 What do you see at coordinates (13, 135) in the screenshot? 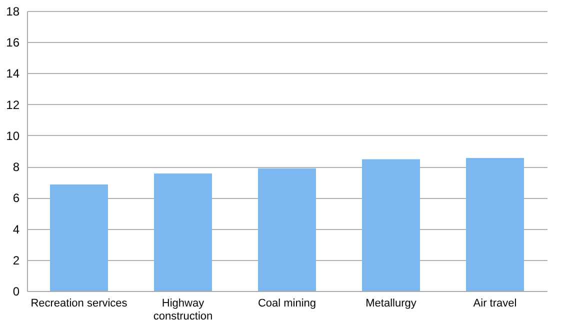
I see `y-tick-label: 10` at bounding box center [13, 135].